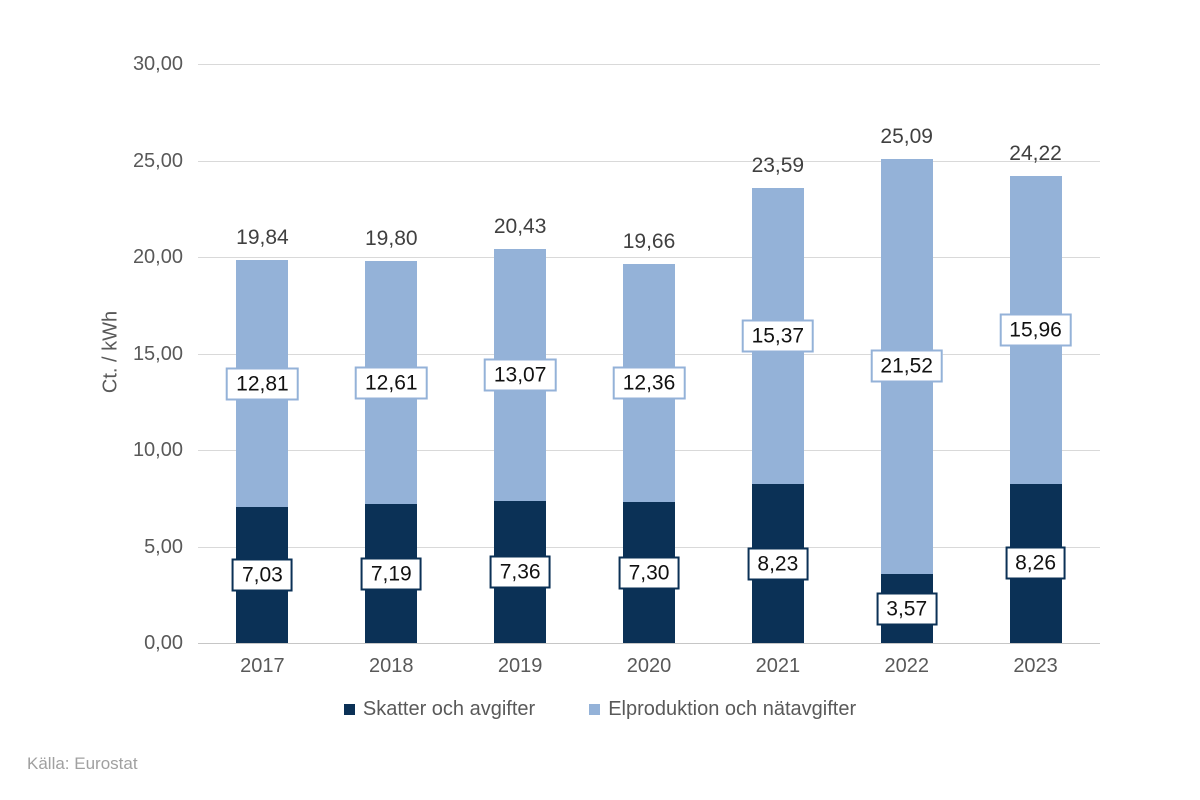  I want to click on x-tick-label: 2020, so click(649, 666).